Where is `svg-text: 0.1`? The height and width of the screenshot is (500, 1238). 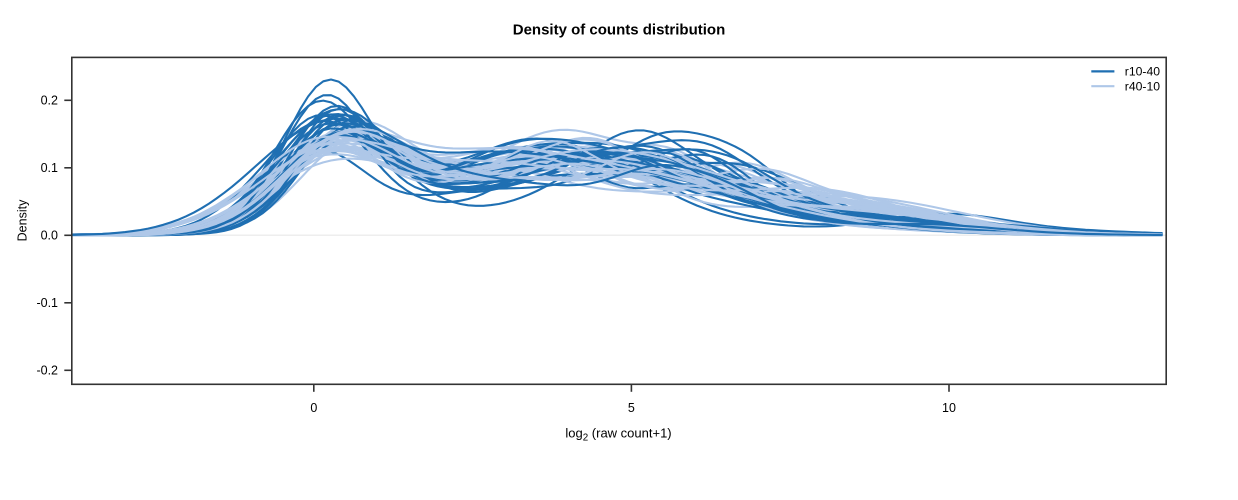 svg-text: 0.1 is located at coordinates (49, 168).